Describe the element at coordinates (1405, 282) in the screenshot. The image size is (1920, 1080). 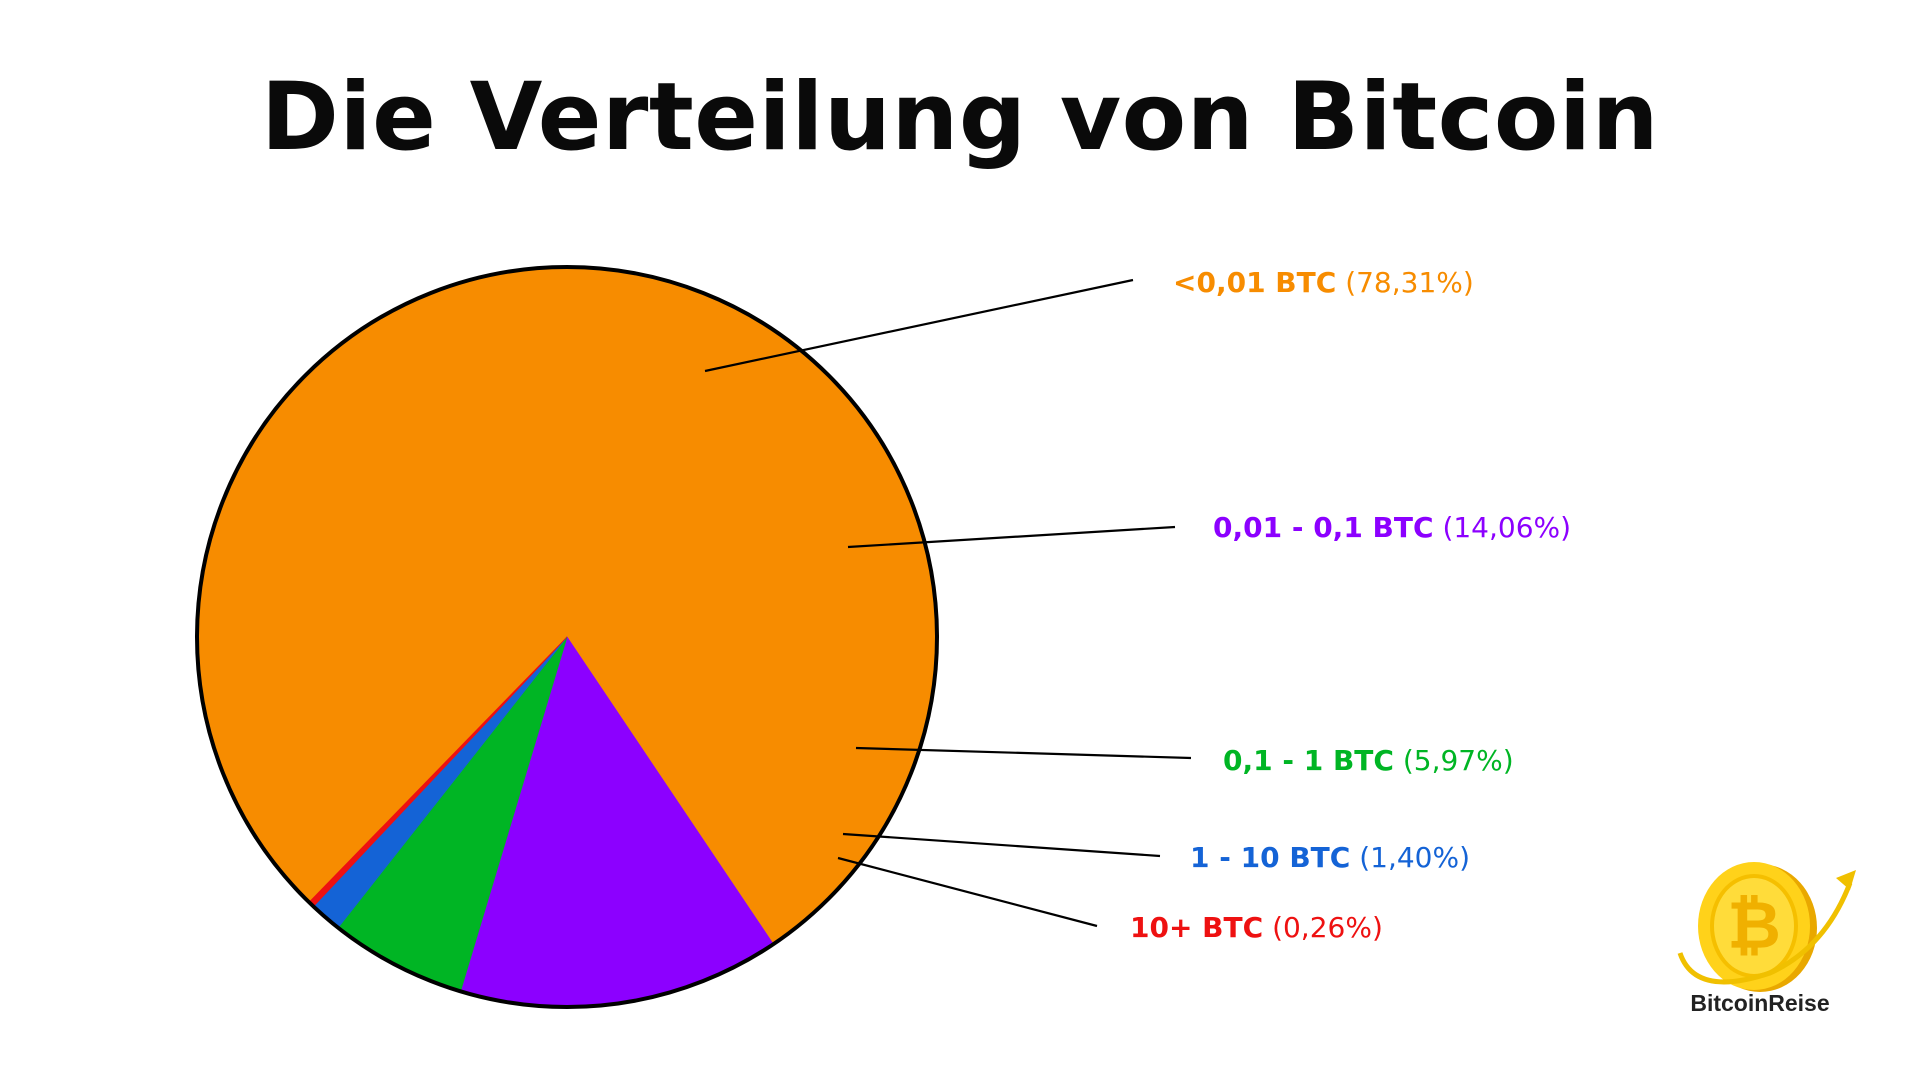
I see `slice-percent-label: (78,31%)` at that location.